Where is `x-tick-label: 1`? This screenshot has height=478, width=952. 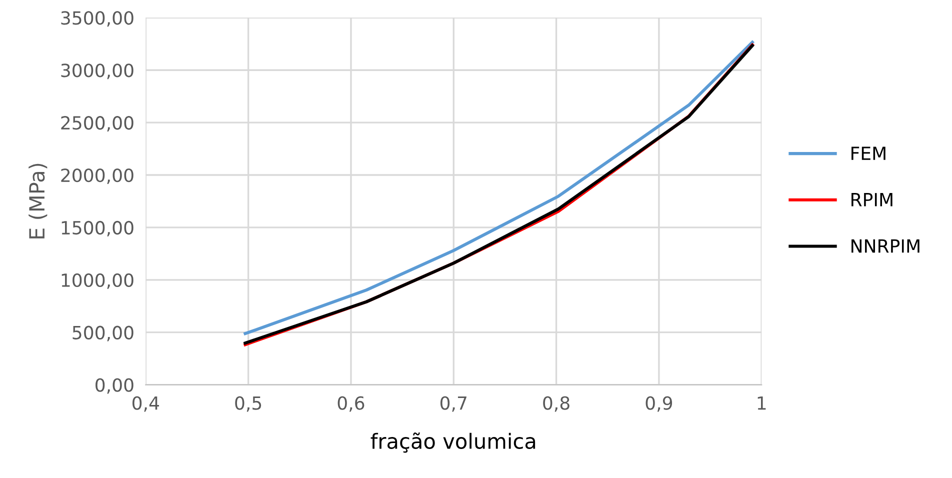 x-tick-label: 1 is located at coordinates (762, 403).